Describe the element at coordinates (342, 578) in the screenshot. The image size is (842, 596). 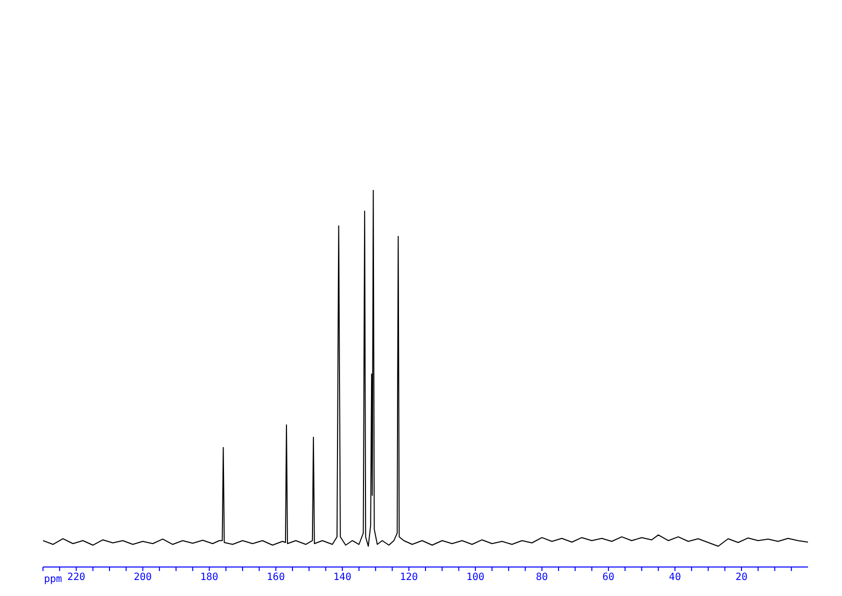
I see `x-tick-label: 140` at that location.